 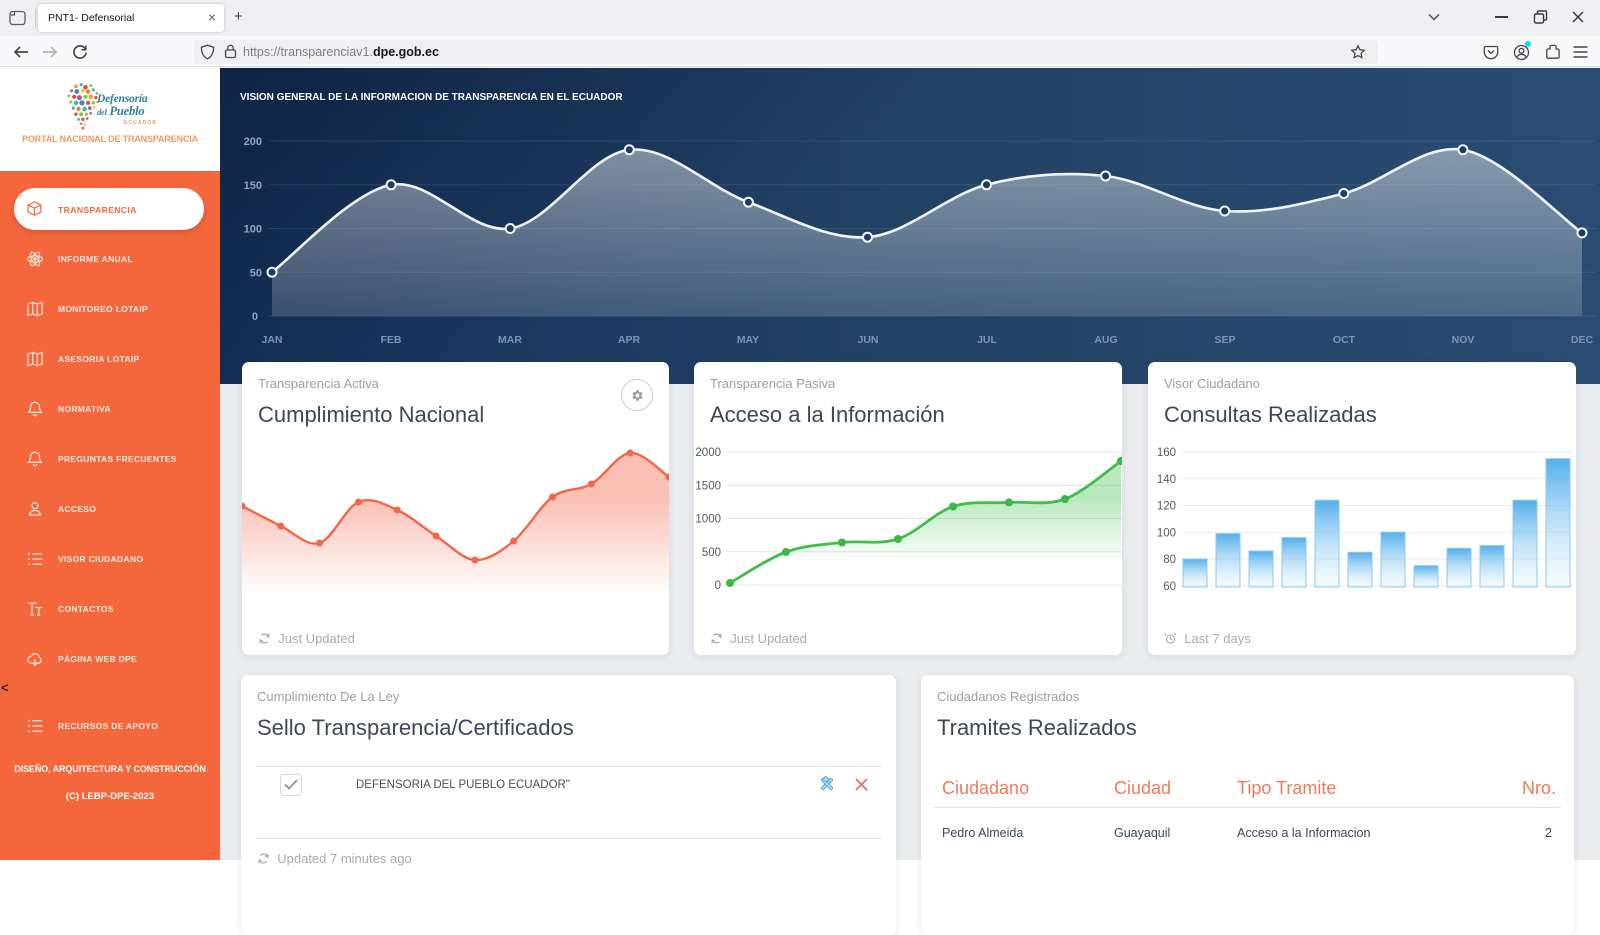 I want to click on svg-text: 80, so click(x=1169, y=560).